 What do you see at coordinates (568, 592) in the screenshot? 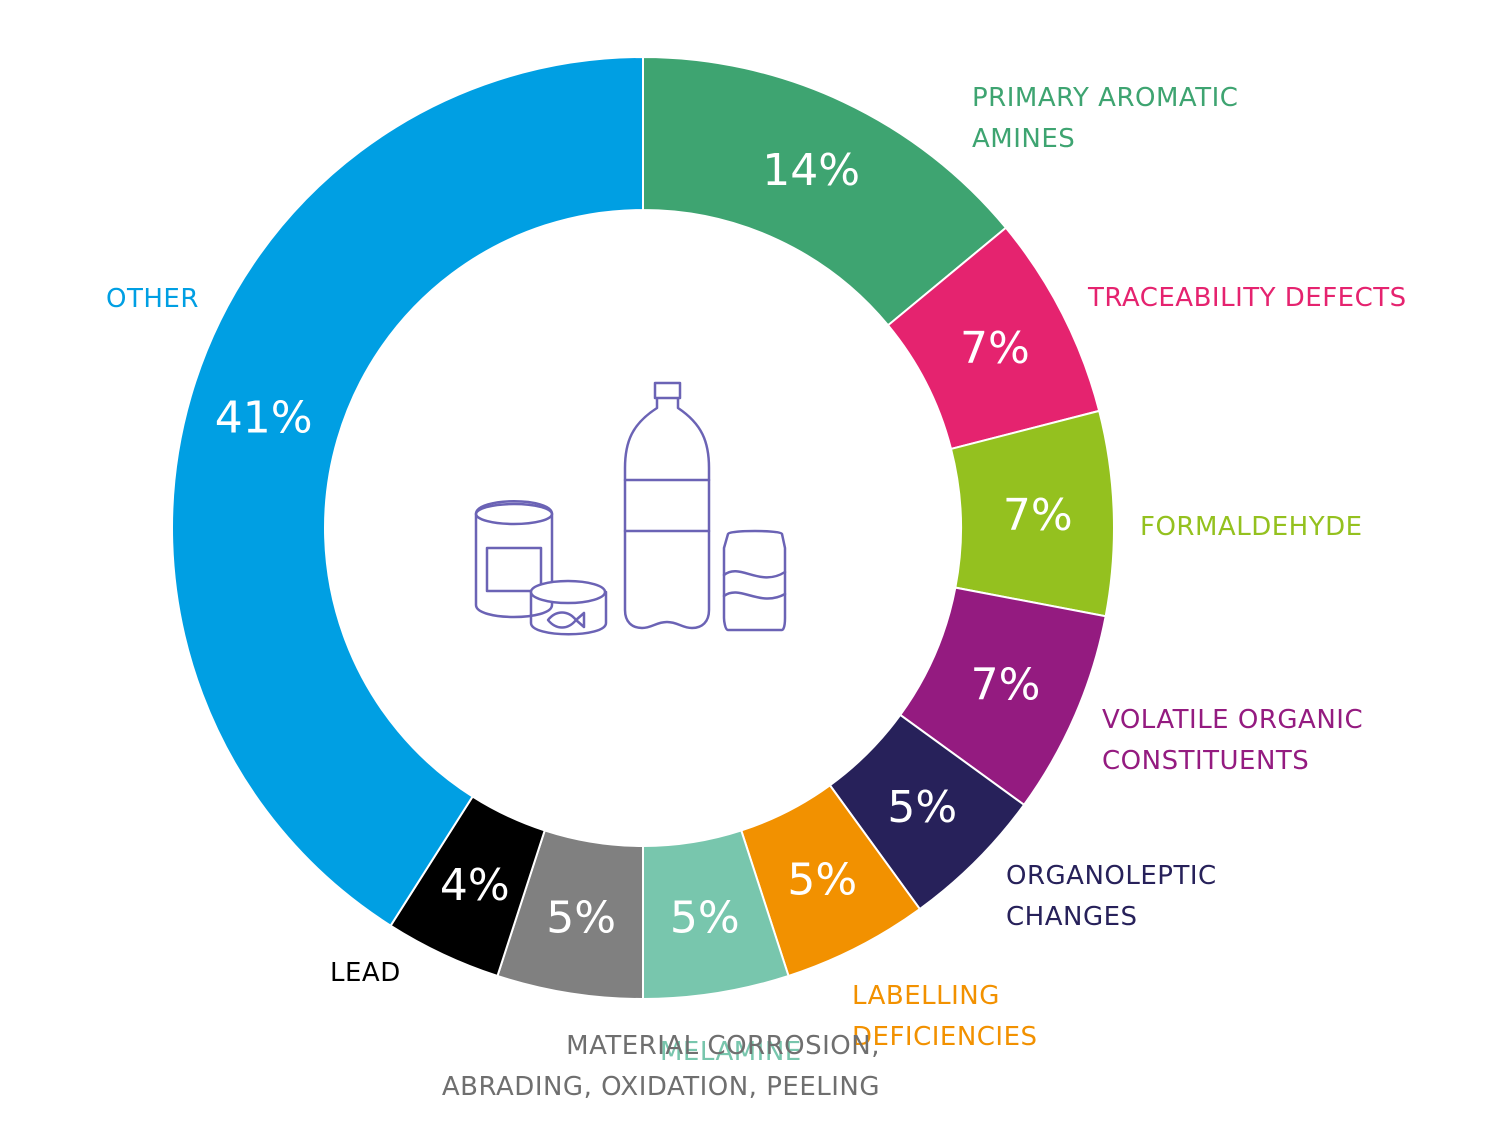
I see `tuna-tin-lid` at bounding box center [568, 592].